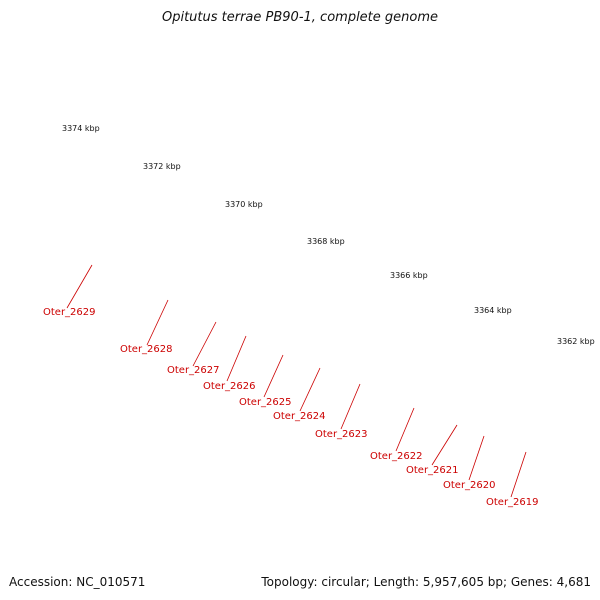 Image resolution: width=600 pixels, height=600 pixels. Describe the element at coordinates (77, 582) in the screenshot. I see `accession-text: Accession: NC_010571` at that location.